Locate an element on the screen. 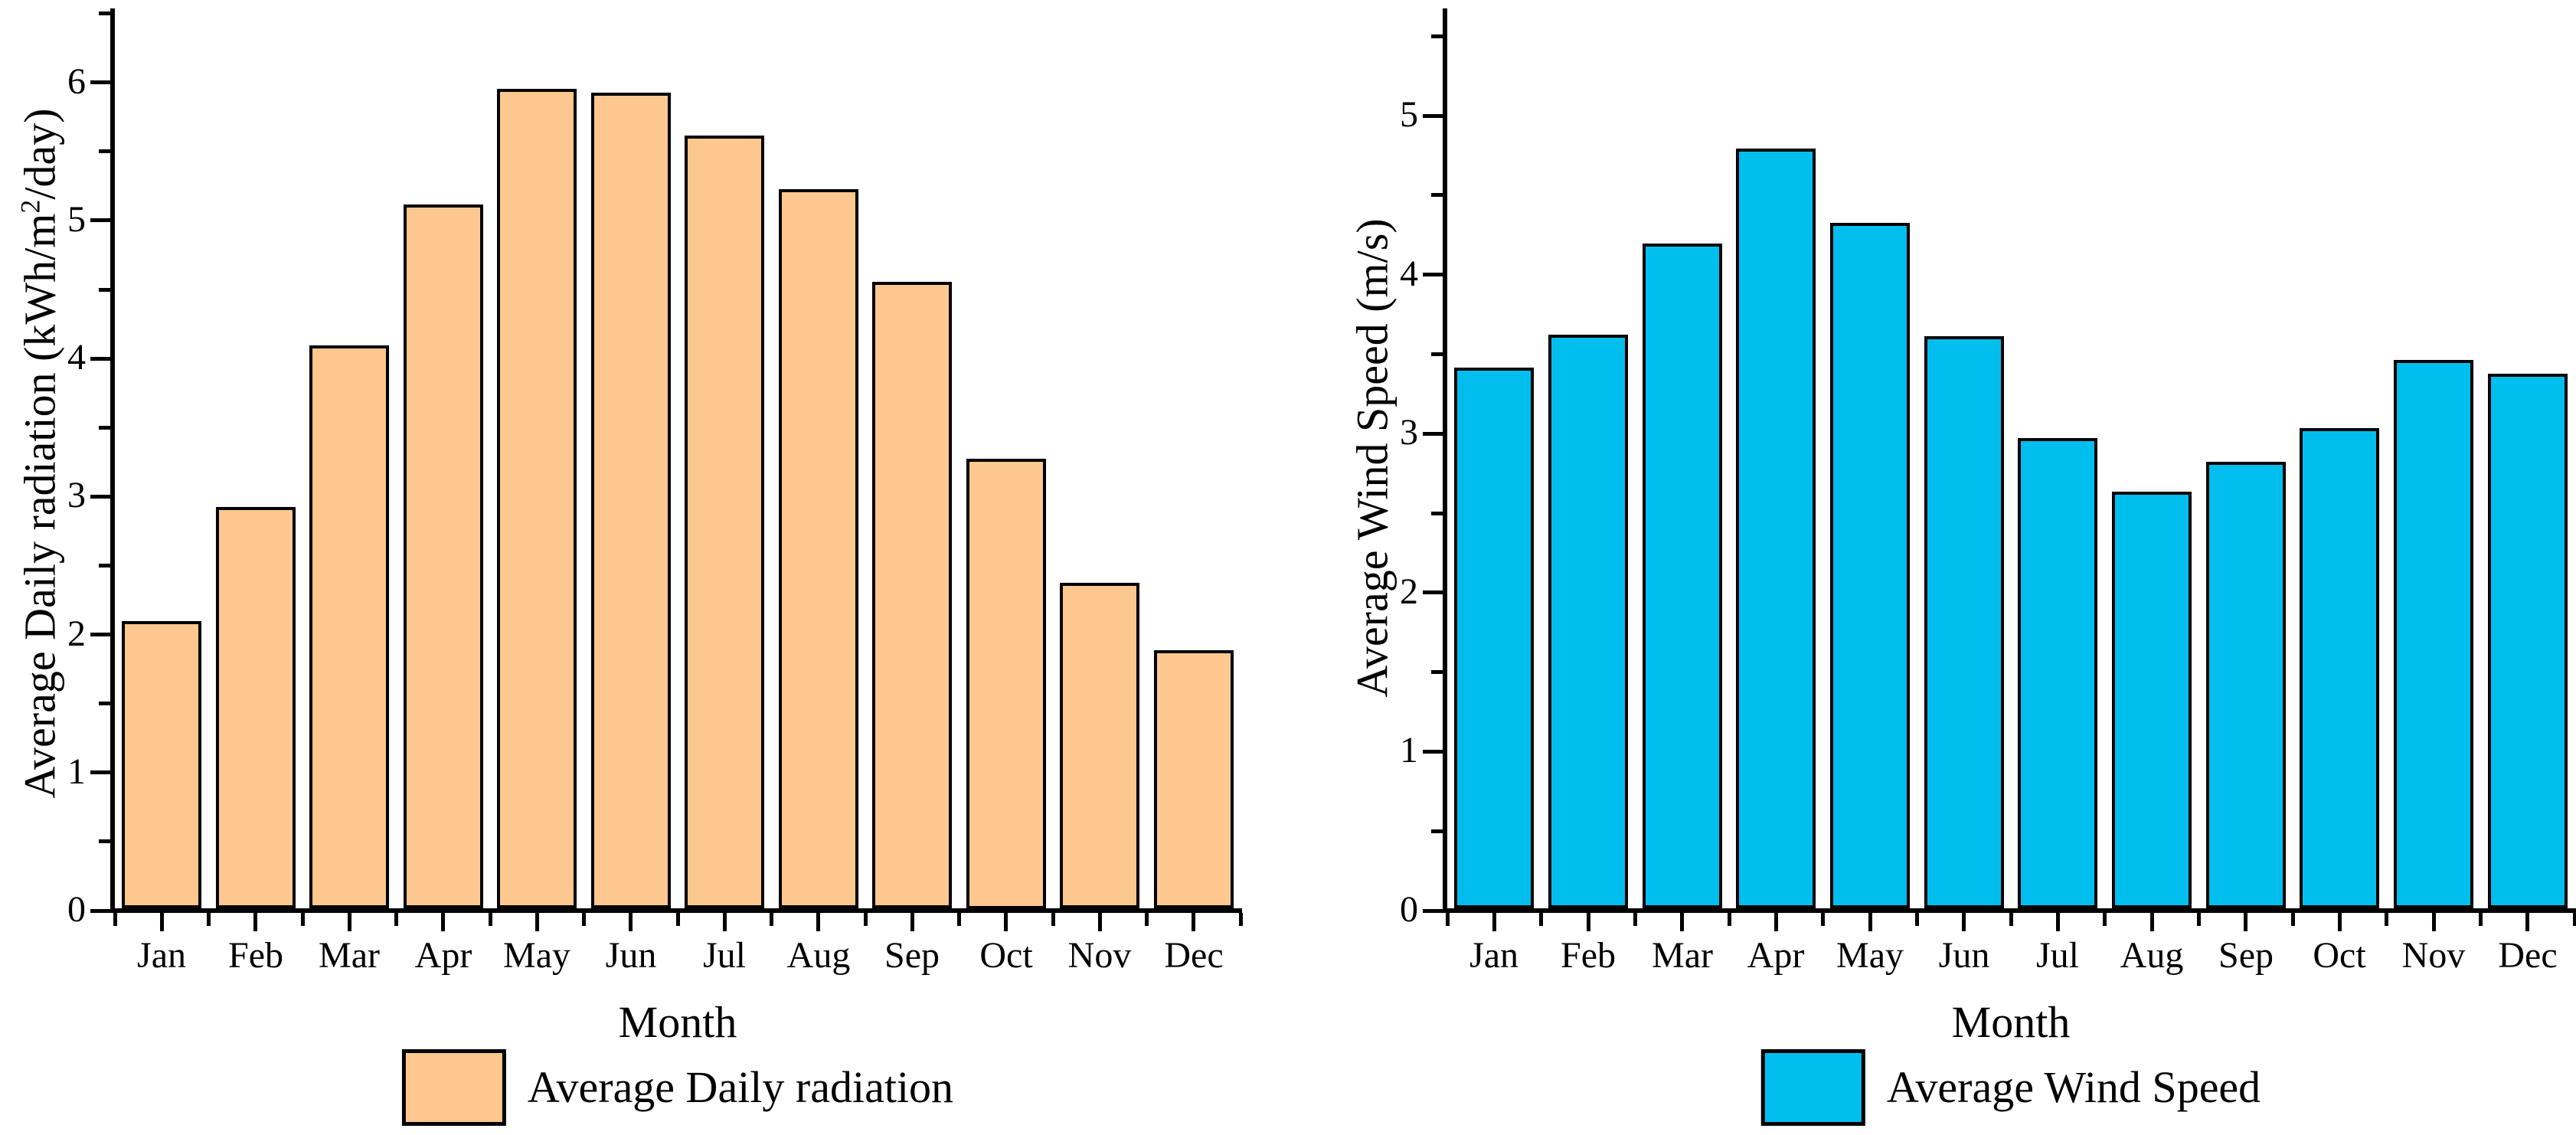 This screenshot has height=1135, width=2576. radiation-x-major-tick-dec is located at coordinates (1193, 922).